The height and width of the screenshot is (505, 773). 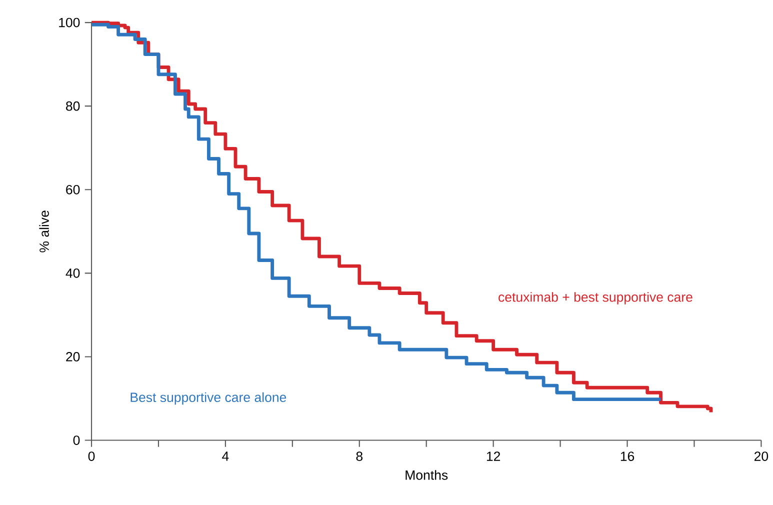 I want to click on y-tick-label: 60, so click(x=73, y=189).